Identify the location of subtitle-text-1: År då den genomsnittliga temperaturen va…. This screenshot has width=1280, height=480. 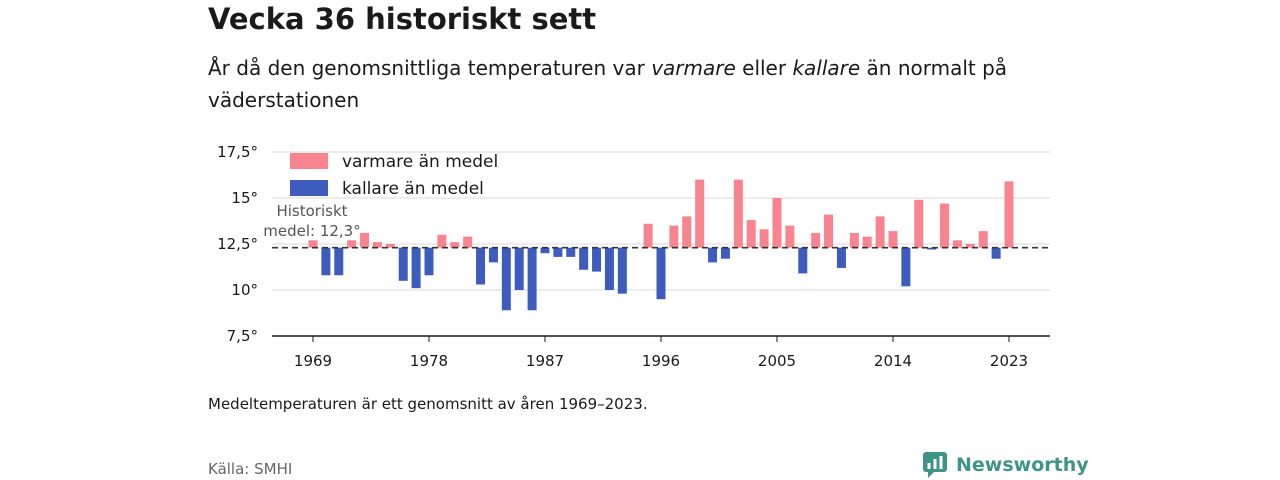
(430, 68).